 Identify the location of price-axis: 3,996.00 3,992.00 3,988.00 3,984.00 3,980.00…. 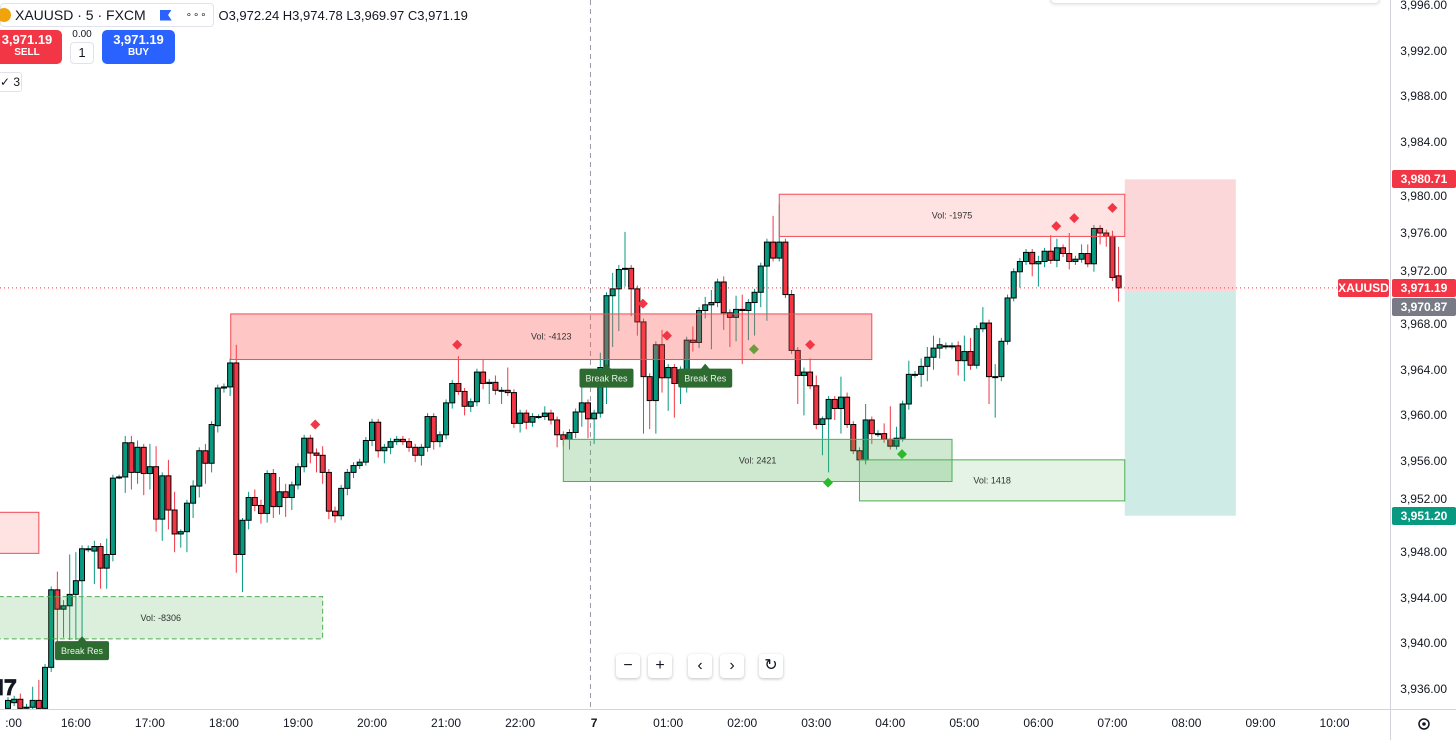
(1423, 354).